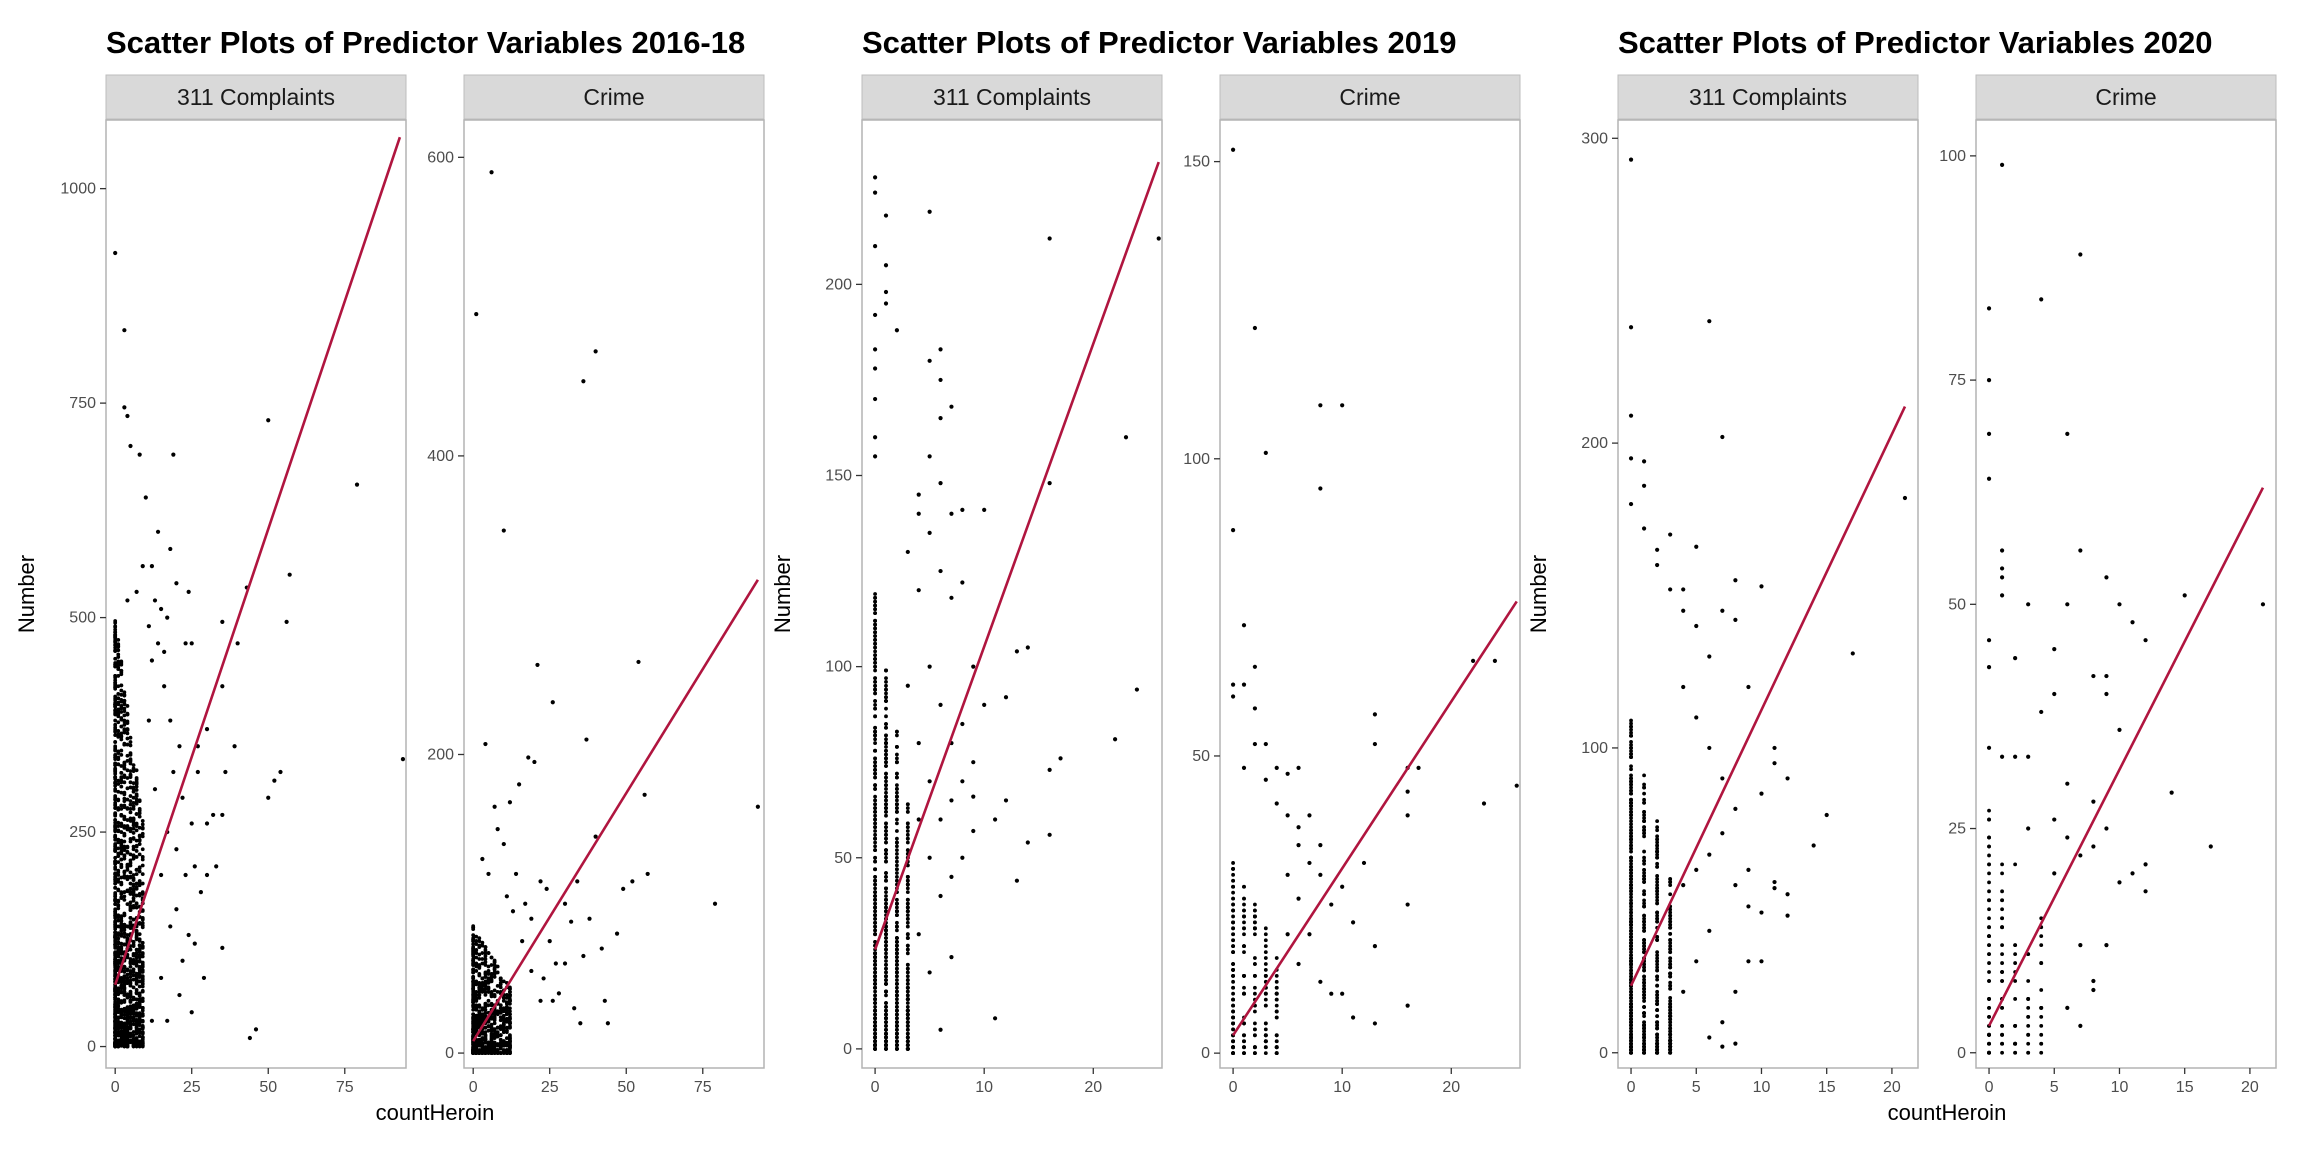  I want to click on x-tick-label: 20, so click(1093, 1087).